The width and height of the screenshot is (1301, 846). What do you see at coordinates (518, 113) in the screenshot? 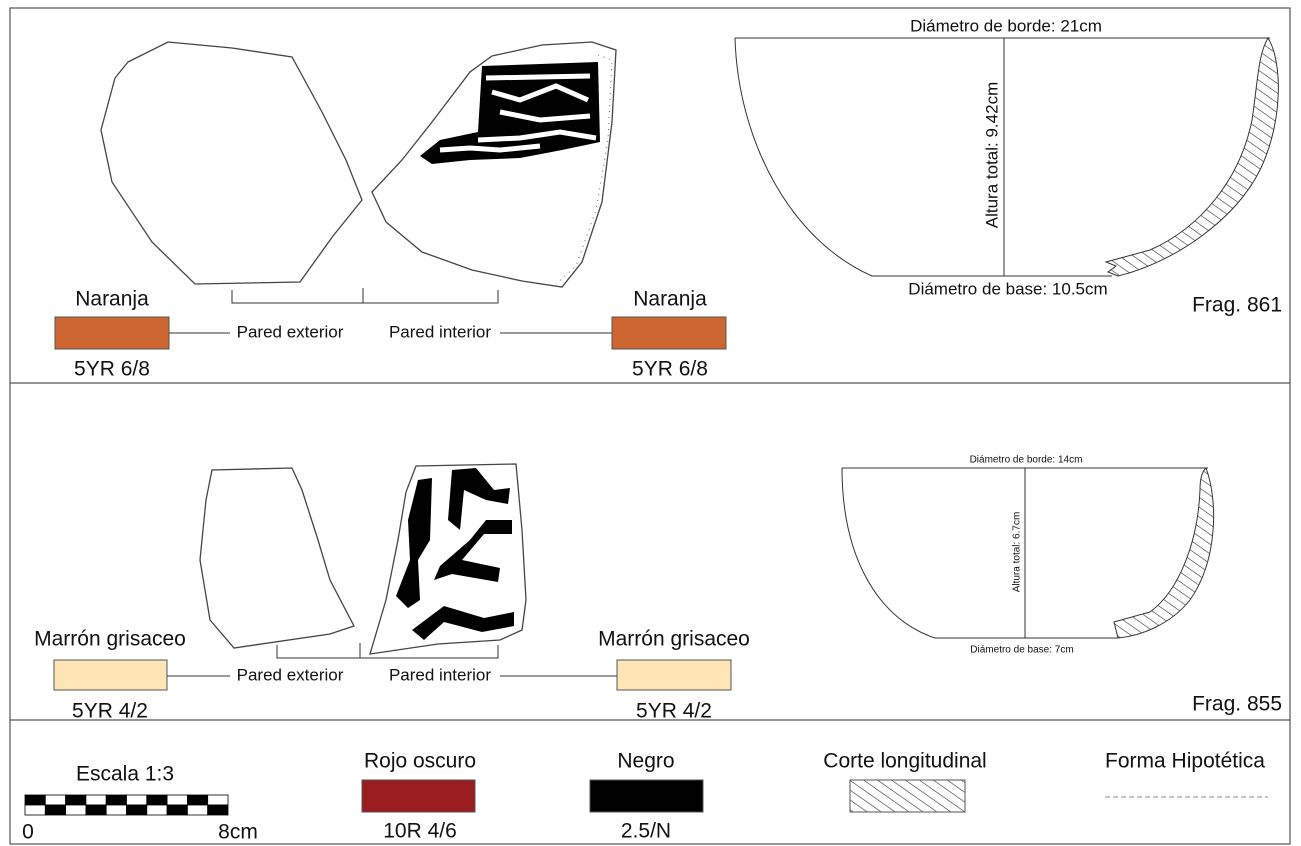
I see `decoration-gaps` at bounding box center [518, 113].